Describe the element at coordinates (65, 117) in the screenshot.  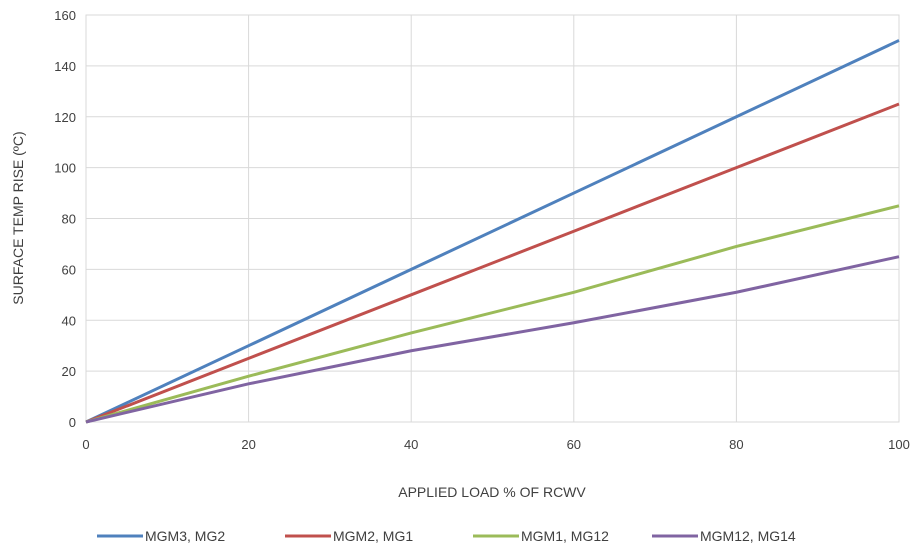
I see `y-tick-label: 120` at that location.